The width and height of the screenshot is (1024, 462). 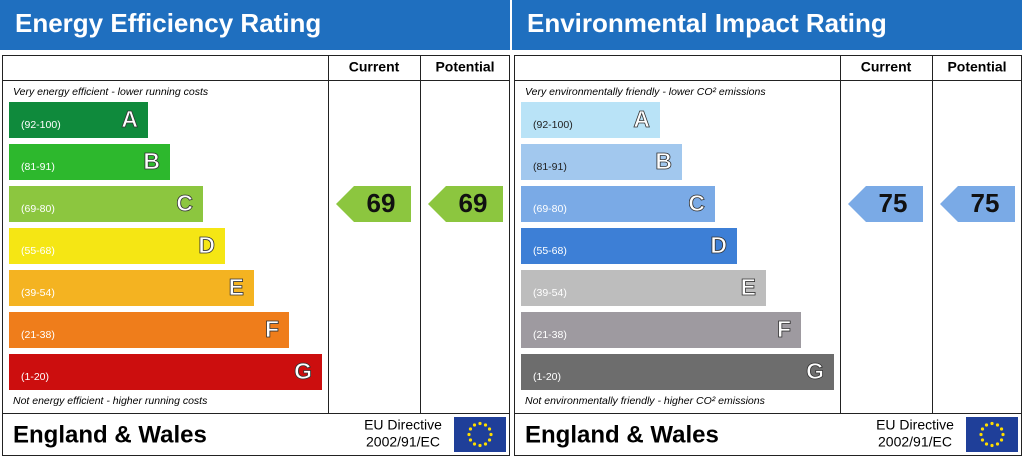 I want to click on panel-title: Environmental Impact Rating, so click(x=707, y=23).